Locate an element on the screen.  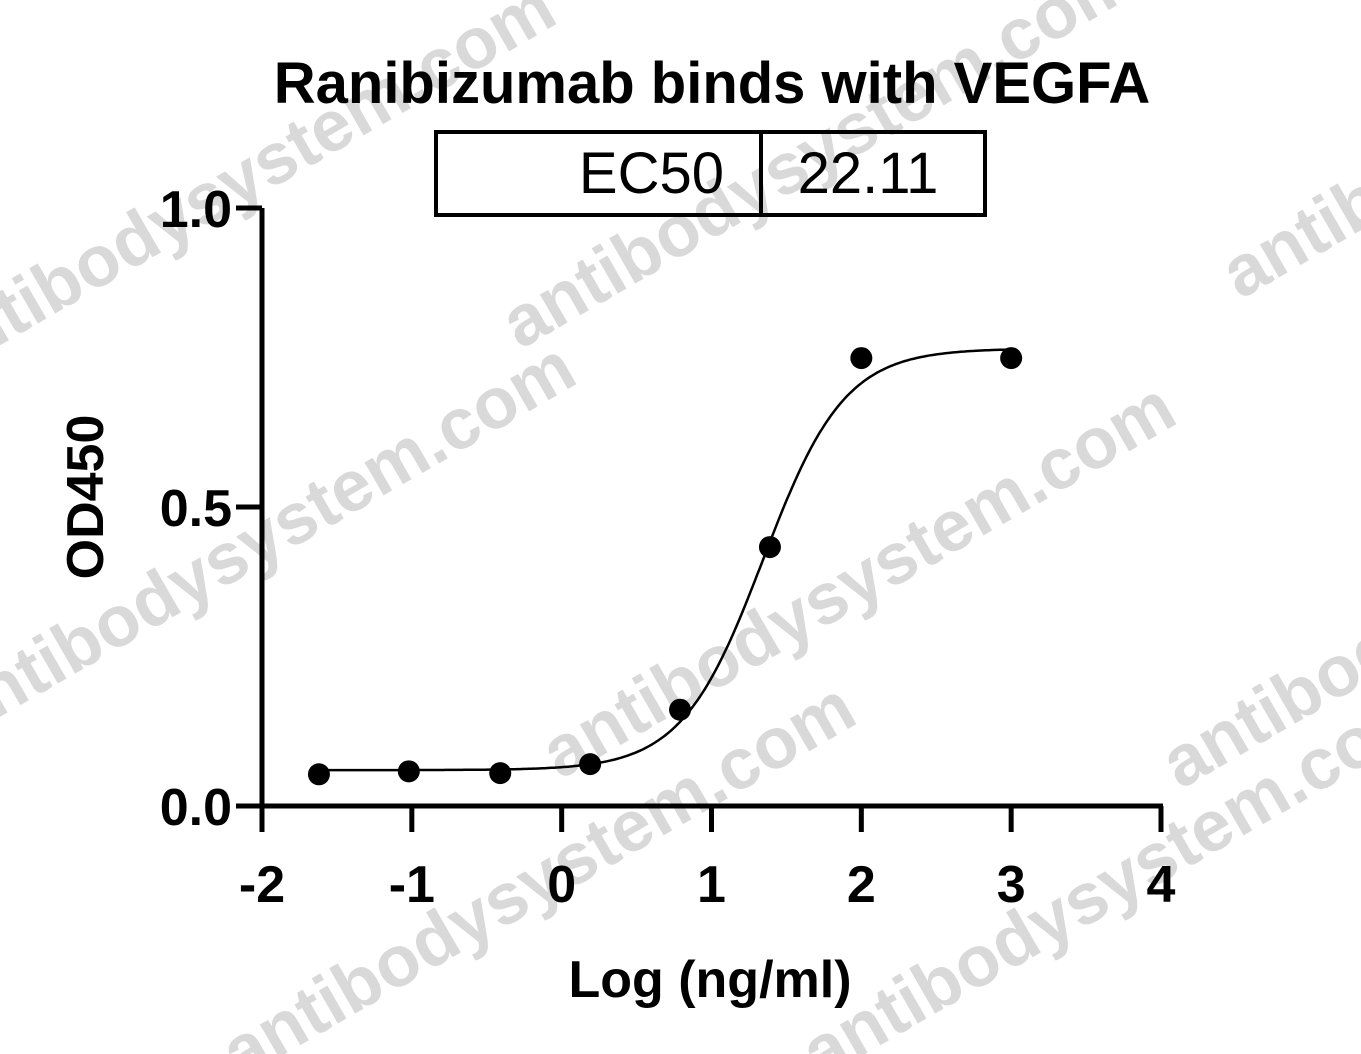
y-tick-label: 0.0 is located at coordinates (196, 808).